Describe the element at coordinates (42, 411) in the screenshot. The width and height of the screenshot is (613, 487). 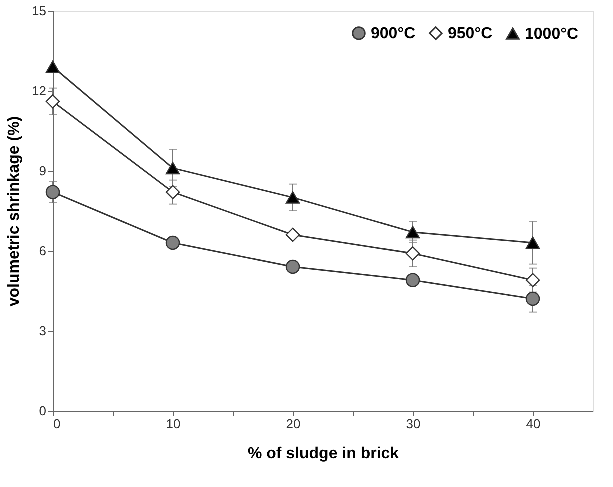
I see `y-tick-label: 0` at that location.